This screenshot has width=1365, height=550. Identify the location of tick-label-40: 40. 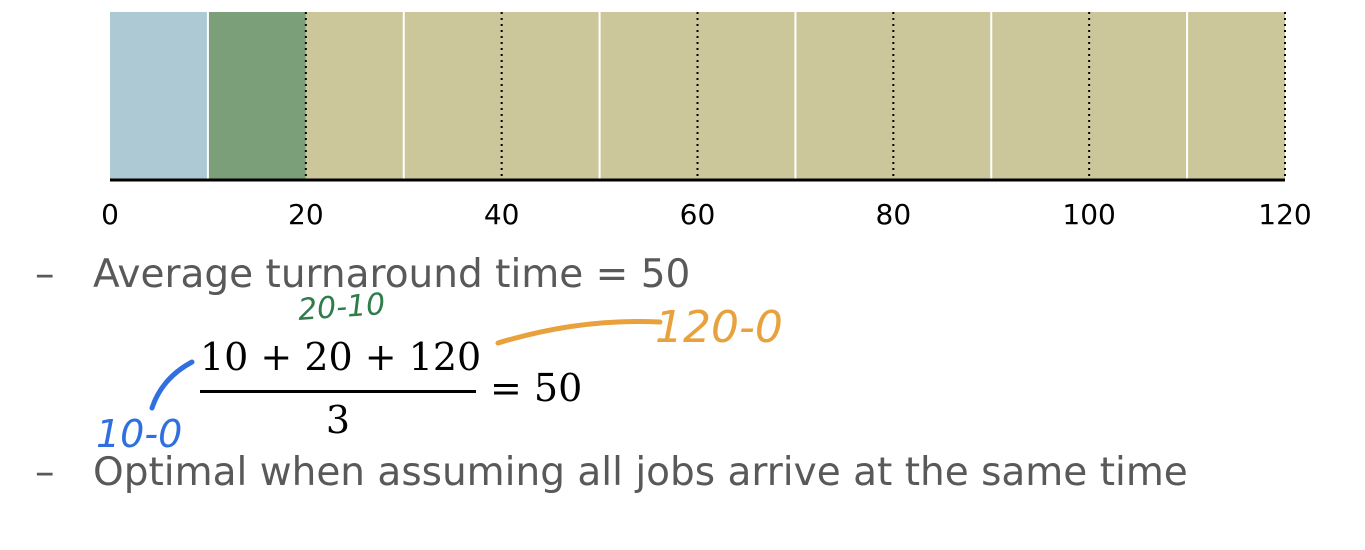
(501, 214).